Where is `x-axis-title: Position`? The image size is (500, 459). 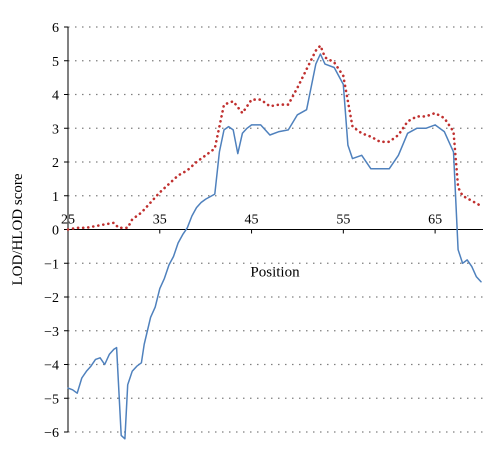
x-axis-title: Position is located at coordinates (275, 273).